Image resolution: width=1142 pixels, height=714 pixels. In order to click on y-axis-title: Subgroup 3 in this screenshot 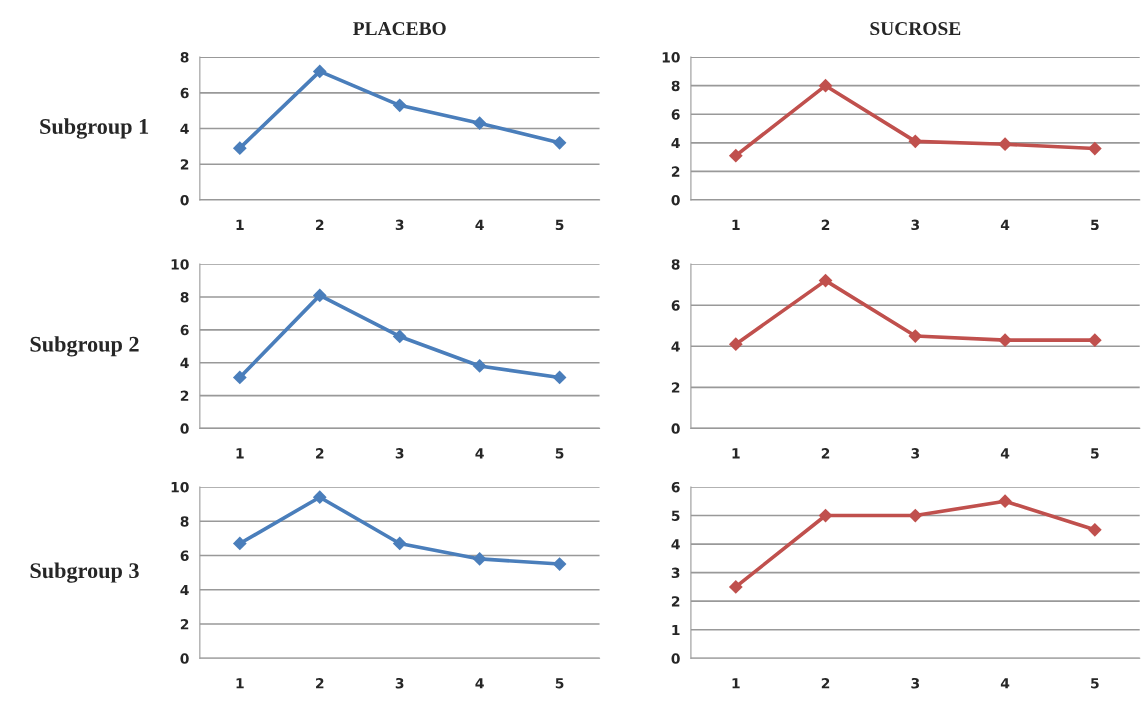, I will do `click(84, 572)`.